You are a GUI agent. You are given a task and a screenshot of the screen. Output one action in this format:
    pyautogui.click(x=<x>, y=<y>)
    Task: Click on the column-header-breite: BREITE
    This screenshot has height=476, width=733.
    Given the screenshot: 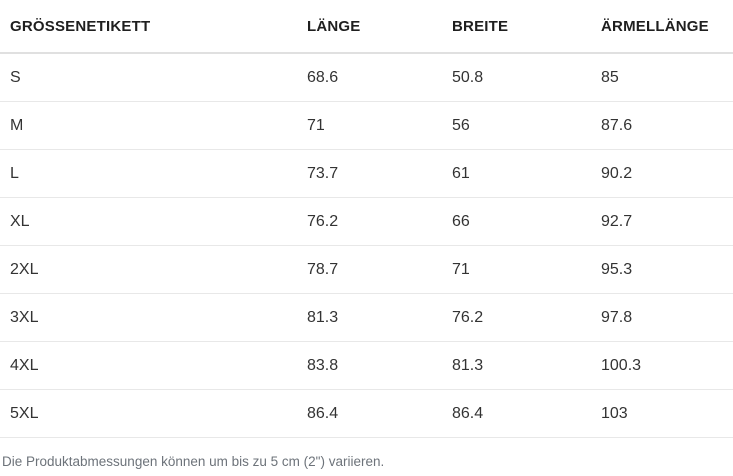 What is the action you would take?
    pyautogui.click(x=526, y=27)
    